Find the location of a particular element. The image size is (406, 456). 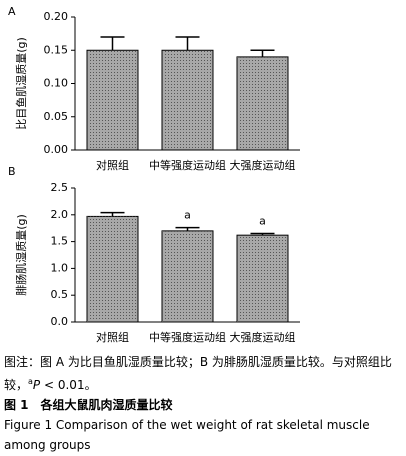

y-tick-label: 0.05 is located at coordinates (56, 116).